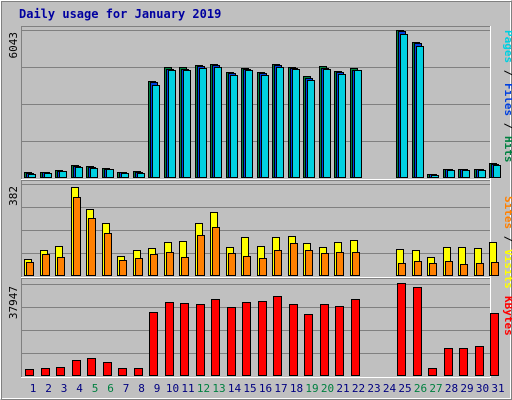 This screenshot has height=400, width=512. Describe the element at coordinates (79, 388) in the screenshot. I see `x-tick-label-4: 4` at that location.